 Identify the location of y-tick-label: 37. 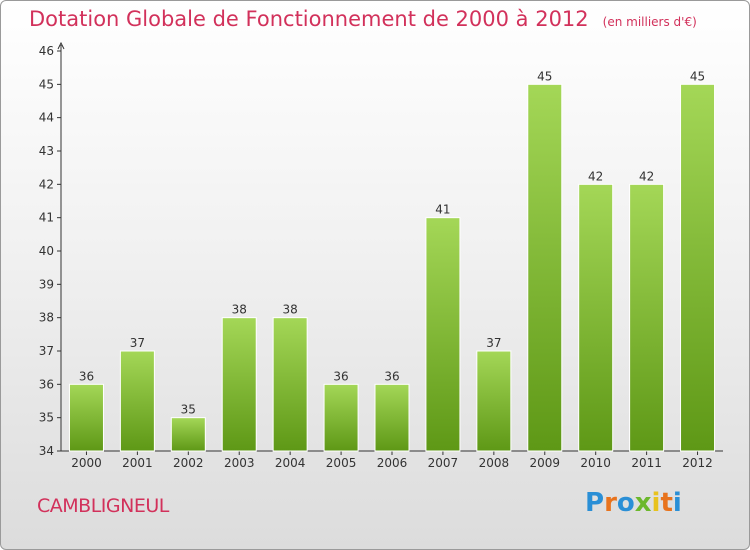
(46, 351).